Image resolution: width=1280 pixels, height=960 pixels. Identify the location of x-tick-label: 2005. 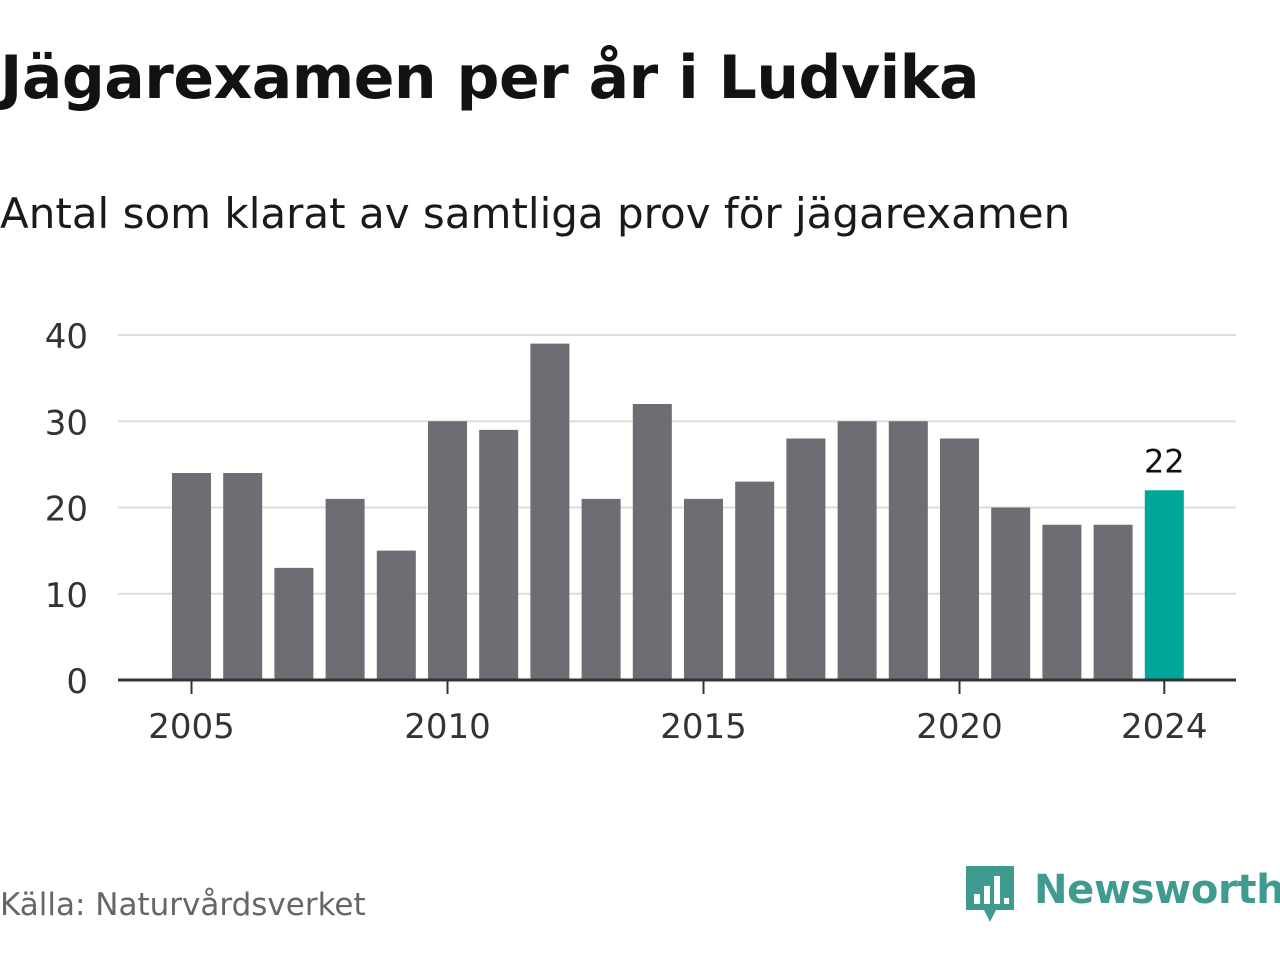
(191, 727).